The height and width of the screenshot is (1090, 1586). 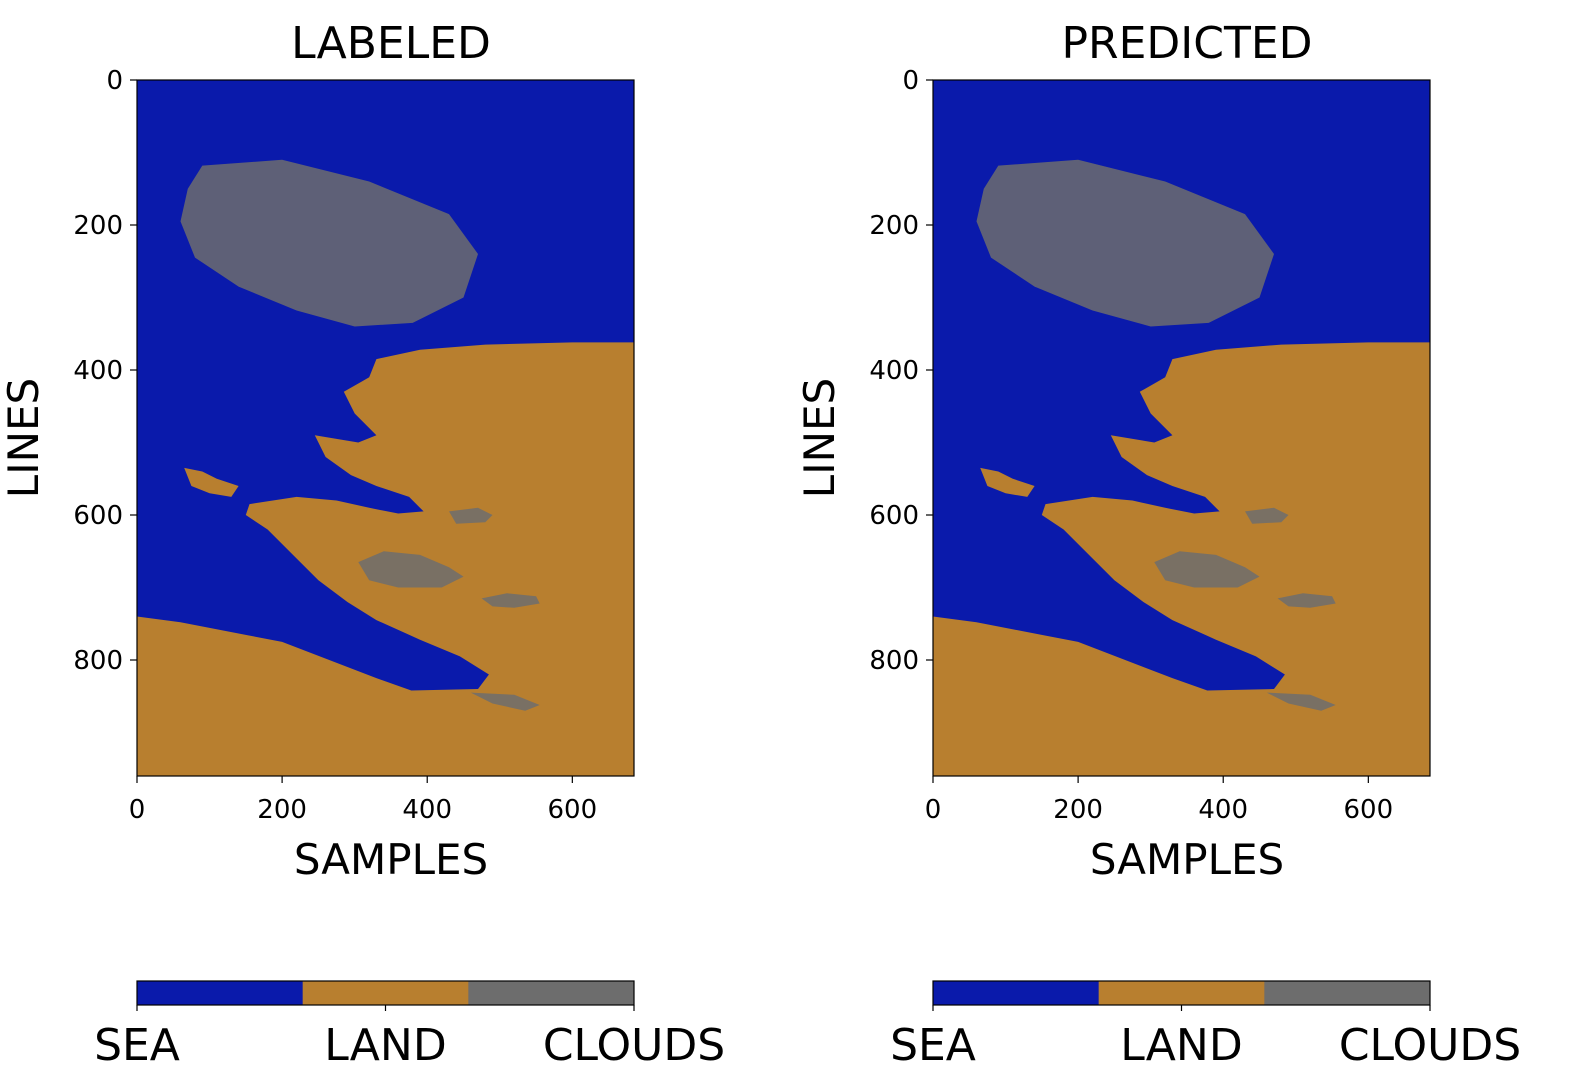 What do you see at coordinates (1186, 43) in the screenshot?
I see `panel-title: PREDICTED` at bounding box center [1186, 43].